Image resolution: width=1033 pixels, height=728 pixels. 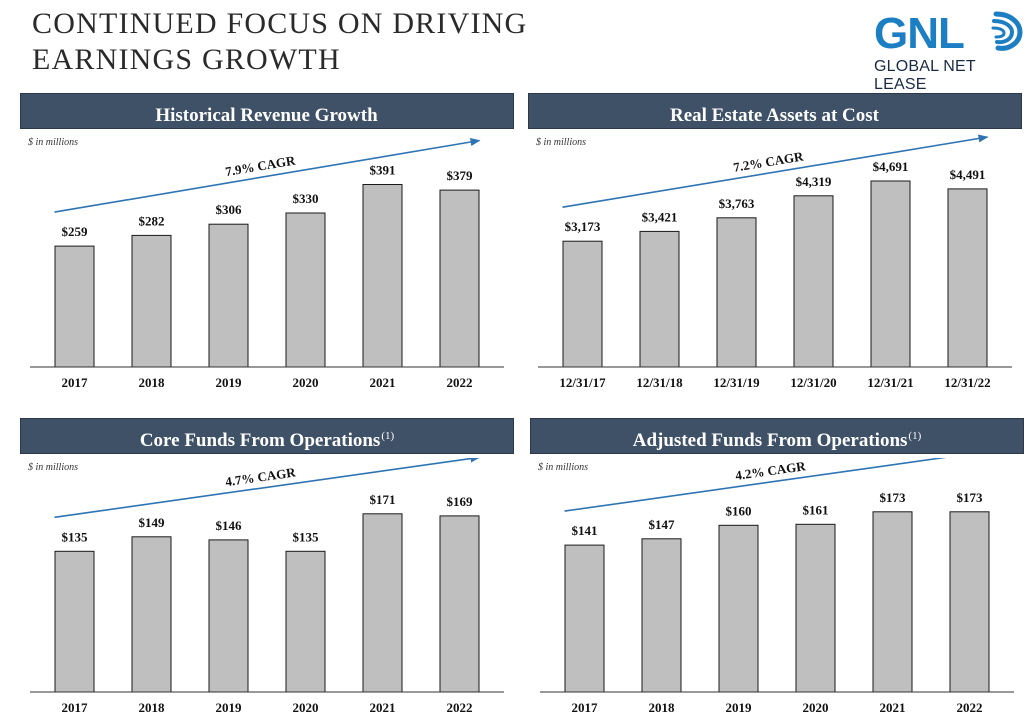 I want to click on bar-2019, so click(x=228, y=616).